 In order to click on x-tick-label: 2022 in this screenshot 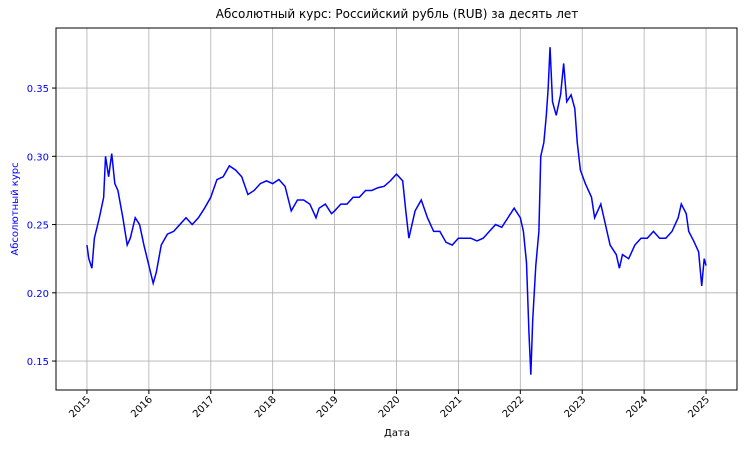, I will do `click(514, 407)`.